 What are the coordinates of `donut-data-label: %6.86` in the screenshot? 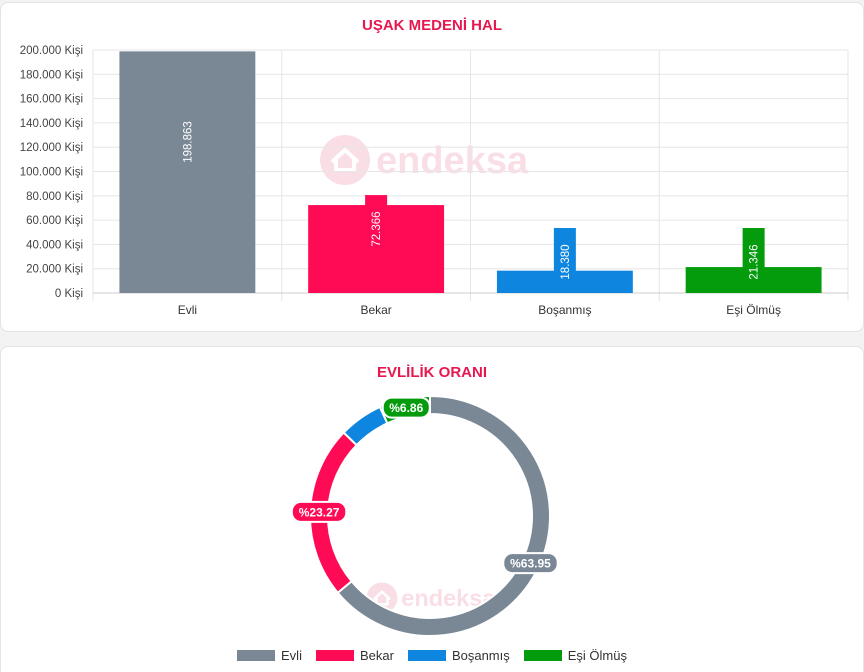 It's located at (406, 408).